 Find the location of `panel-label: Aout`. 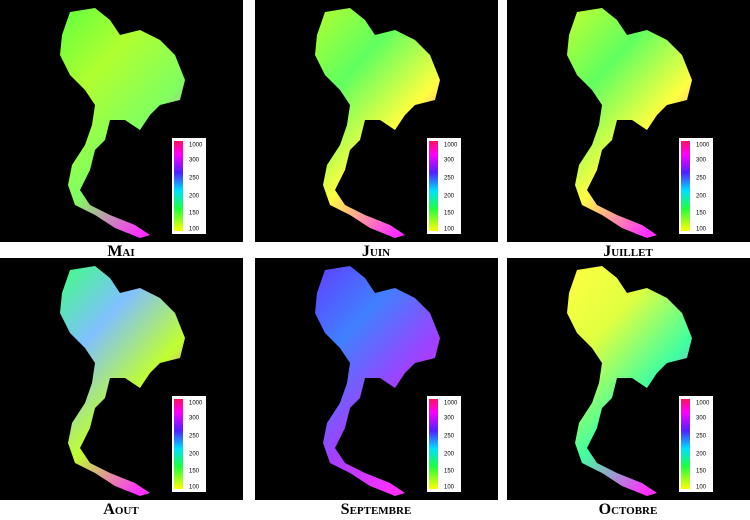

panel-label: Aout is located at coordinates (121, 509).